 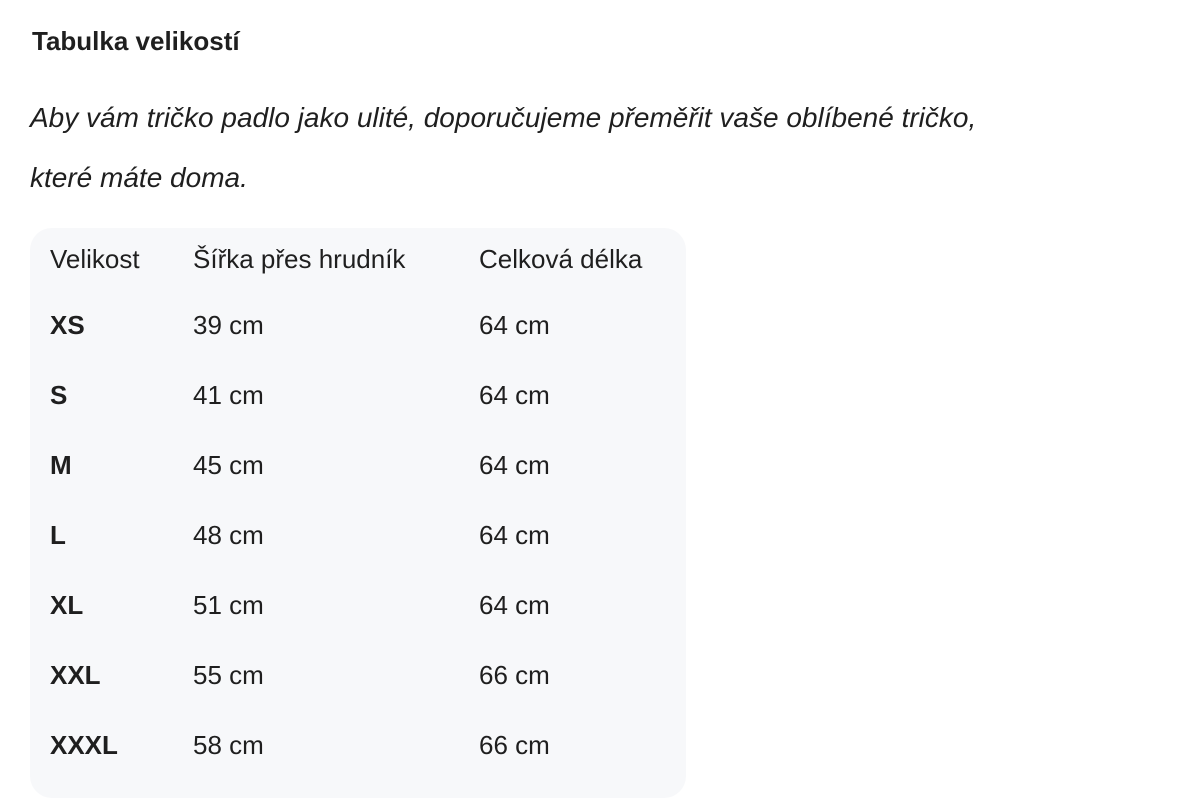 What do you see at coordinates (228, 534) in the screenshot?
I see `cell-chest-width: 48 cm` at bounding box center [228, 534].